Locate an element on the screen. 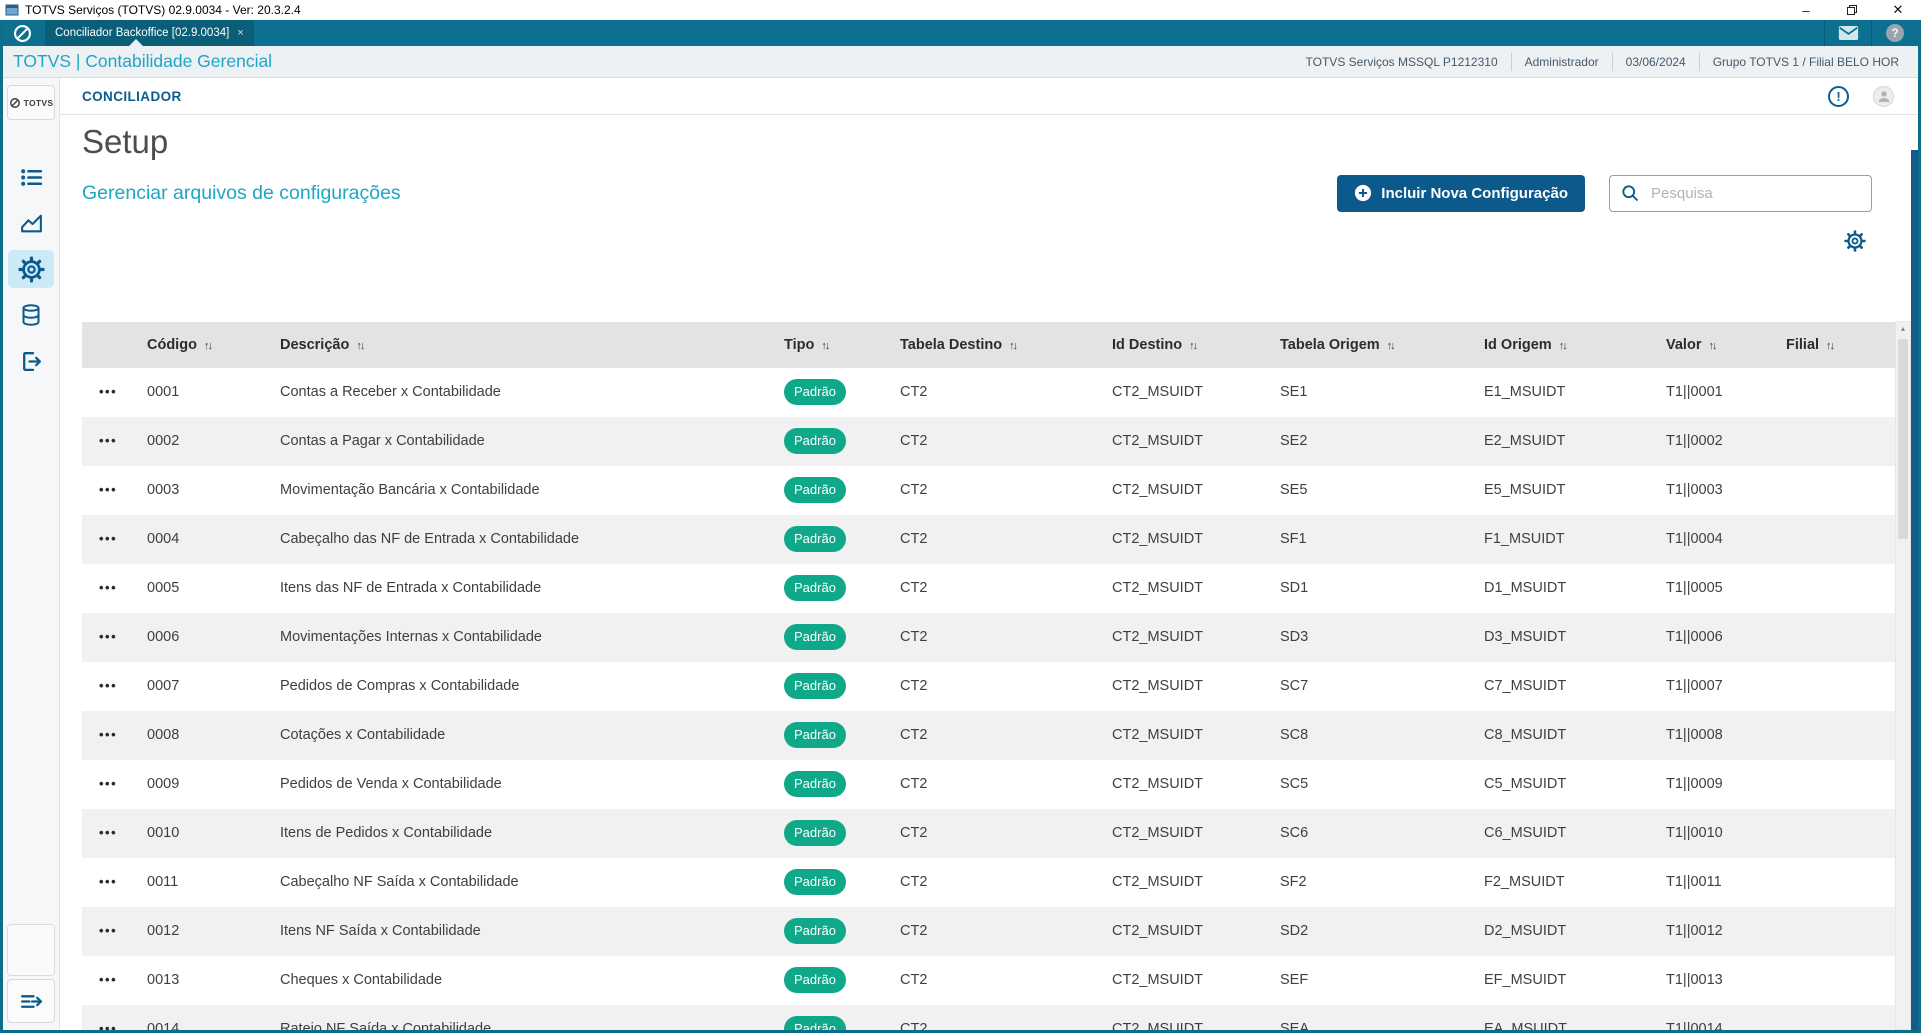  help-button: ? is located at coordinates (1895, 33).